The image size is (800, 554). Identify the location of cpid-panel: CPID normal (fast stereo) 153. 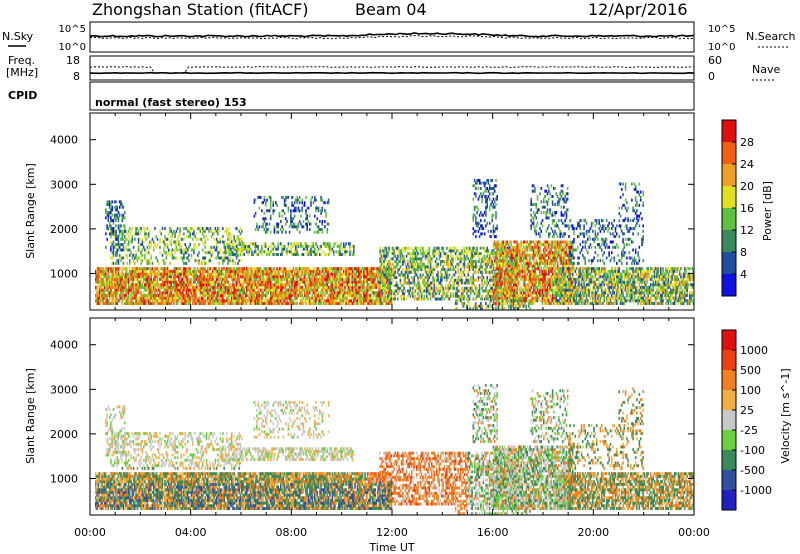
(351, 96).